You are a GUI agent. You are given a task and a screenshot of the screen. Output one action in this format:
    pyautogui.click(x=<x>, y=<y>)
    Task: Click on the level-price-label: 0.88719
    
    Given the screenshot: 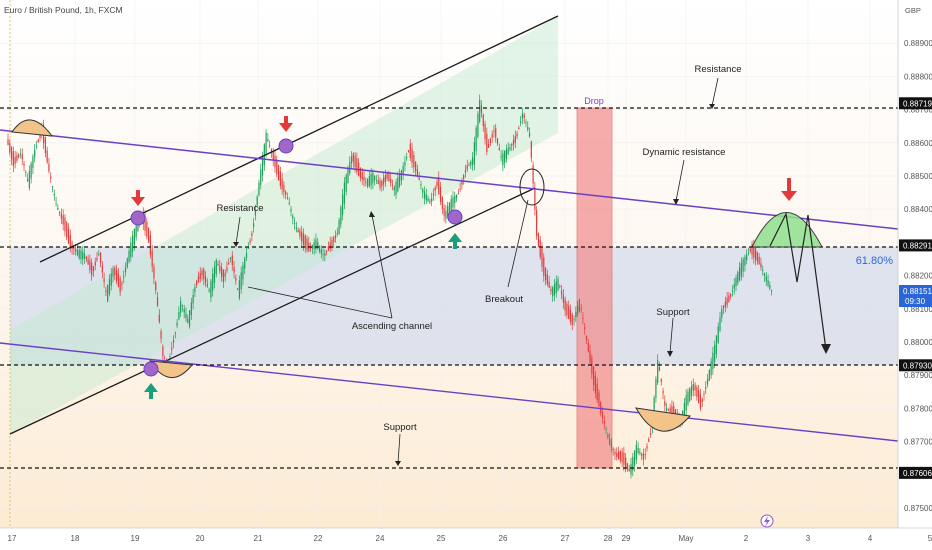 What is the action you would take?
    pyautogui.click(x=917, y=103)
    